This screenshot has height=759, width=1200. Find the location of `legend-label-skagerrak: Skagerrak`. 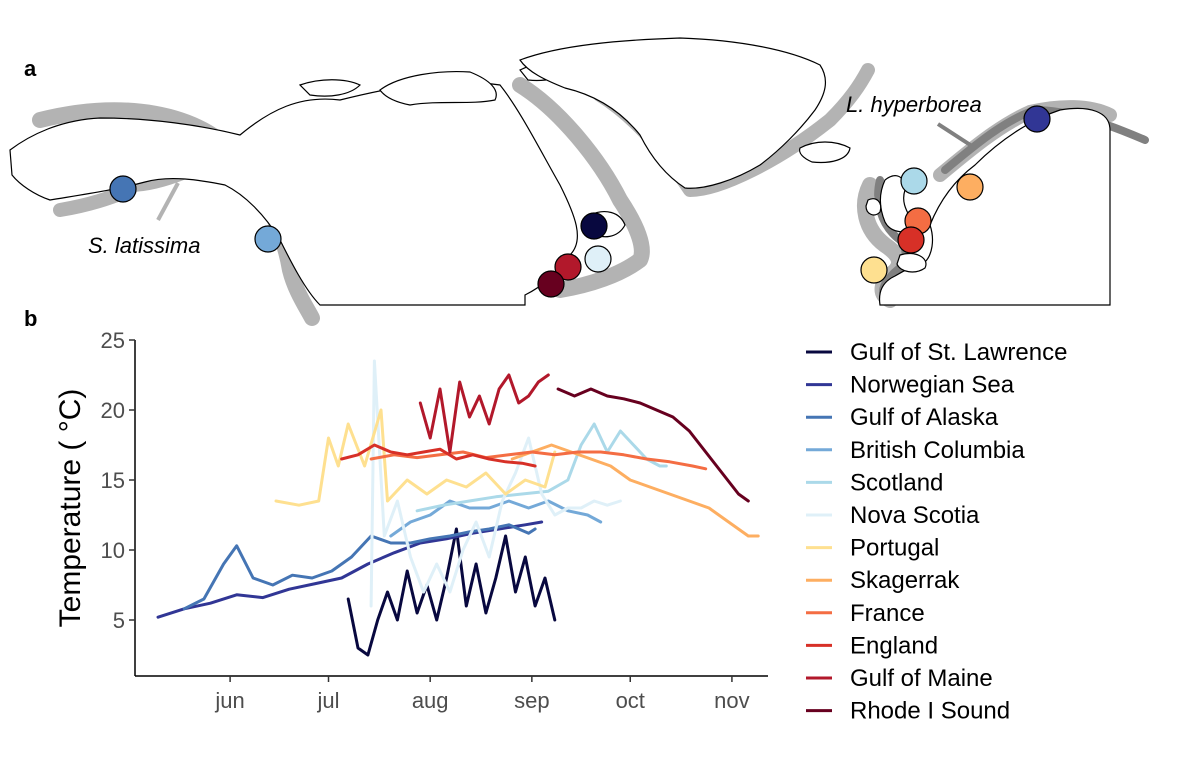

legend-label-skagerrak: Skagerrak is located at coordinates (905, 580).